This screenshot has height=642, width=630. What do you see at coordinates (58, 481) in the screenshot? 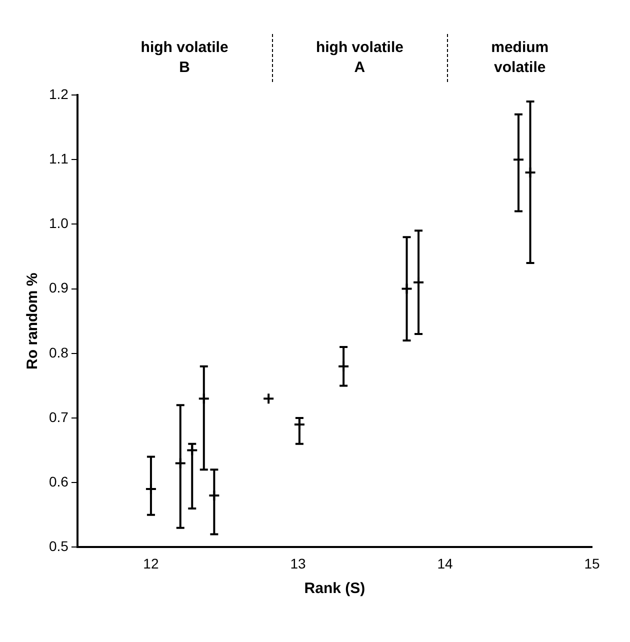
I see `y-tick-label: 0.6` at bounding box center [58, 481].